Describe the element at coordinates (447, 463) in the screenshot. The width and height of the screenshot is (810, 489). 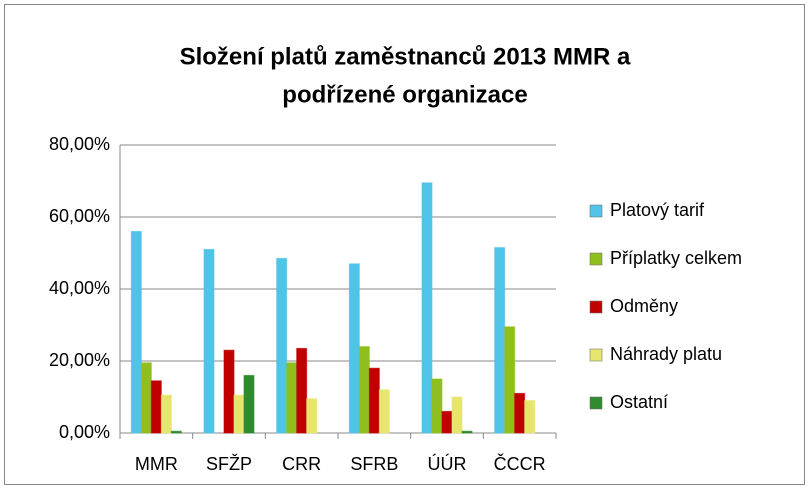
I see `x-tick-label: ÚÚR` at that location.